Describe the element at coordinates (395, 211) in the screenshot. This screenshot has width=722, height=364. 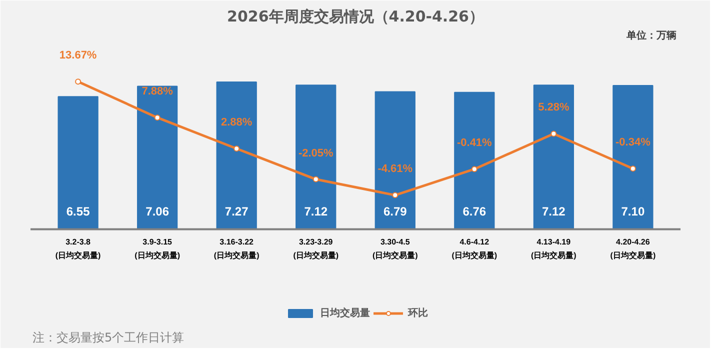
I see `data-label: 6.79` at that location.